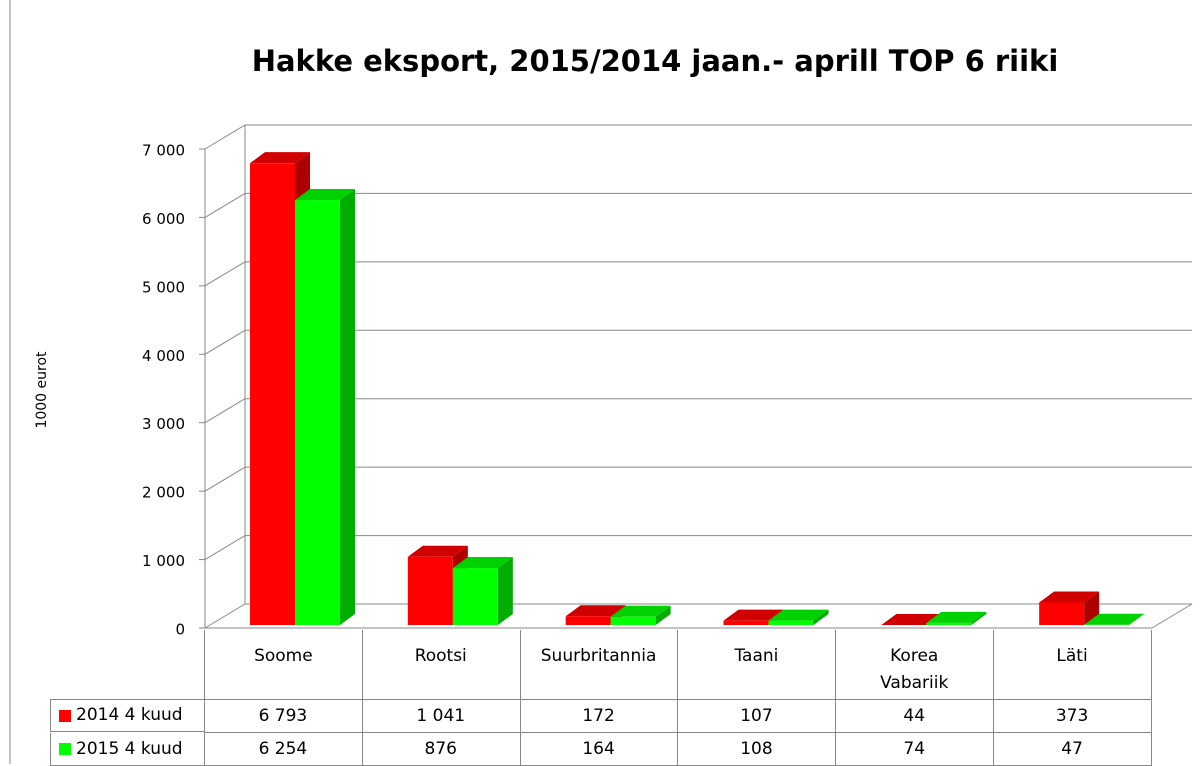  Describe the element at coordinates (163, 151) in the screenshot. I see `y-tick-label: 7 000` at that location.